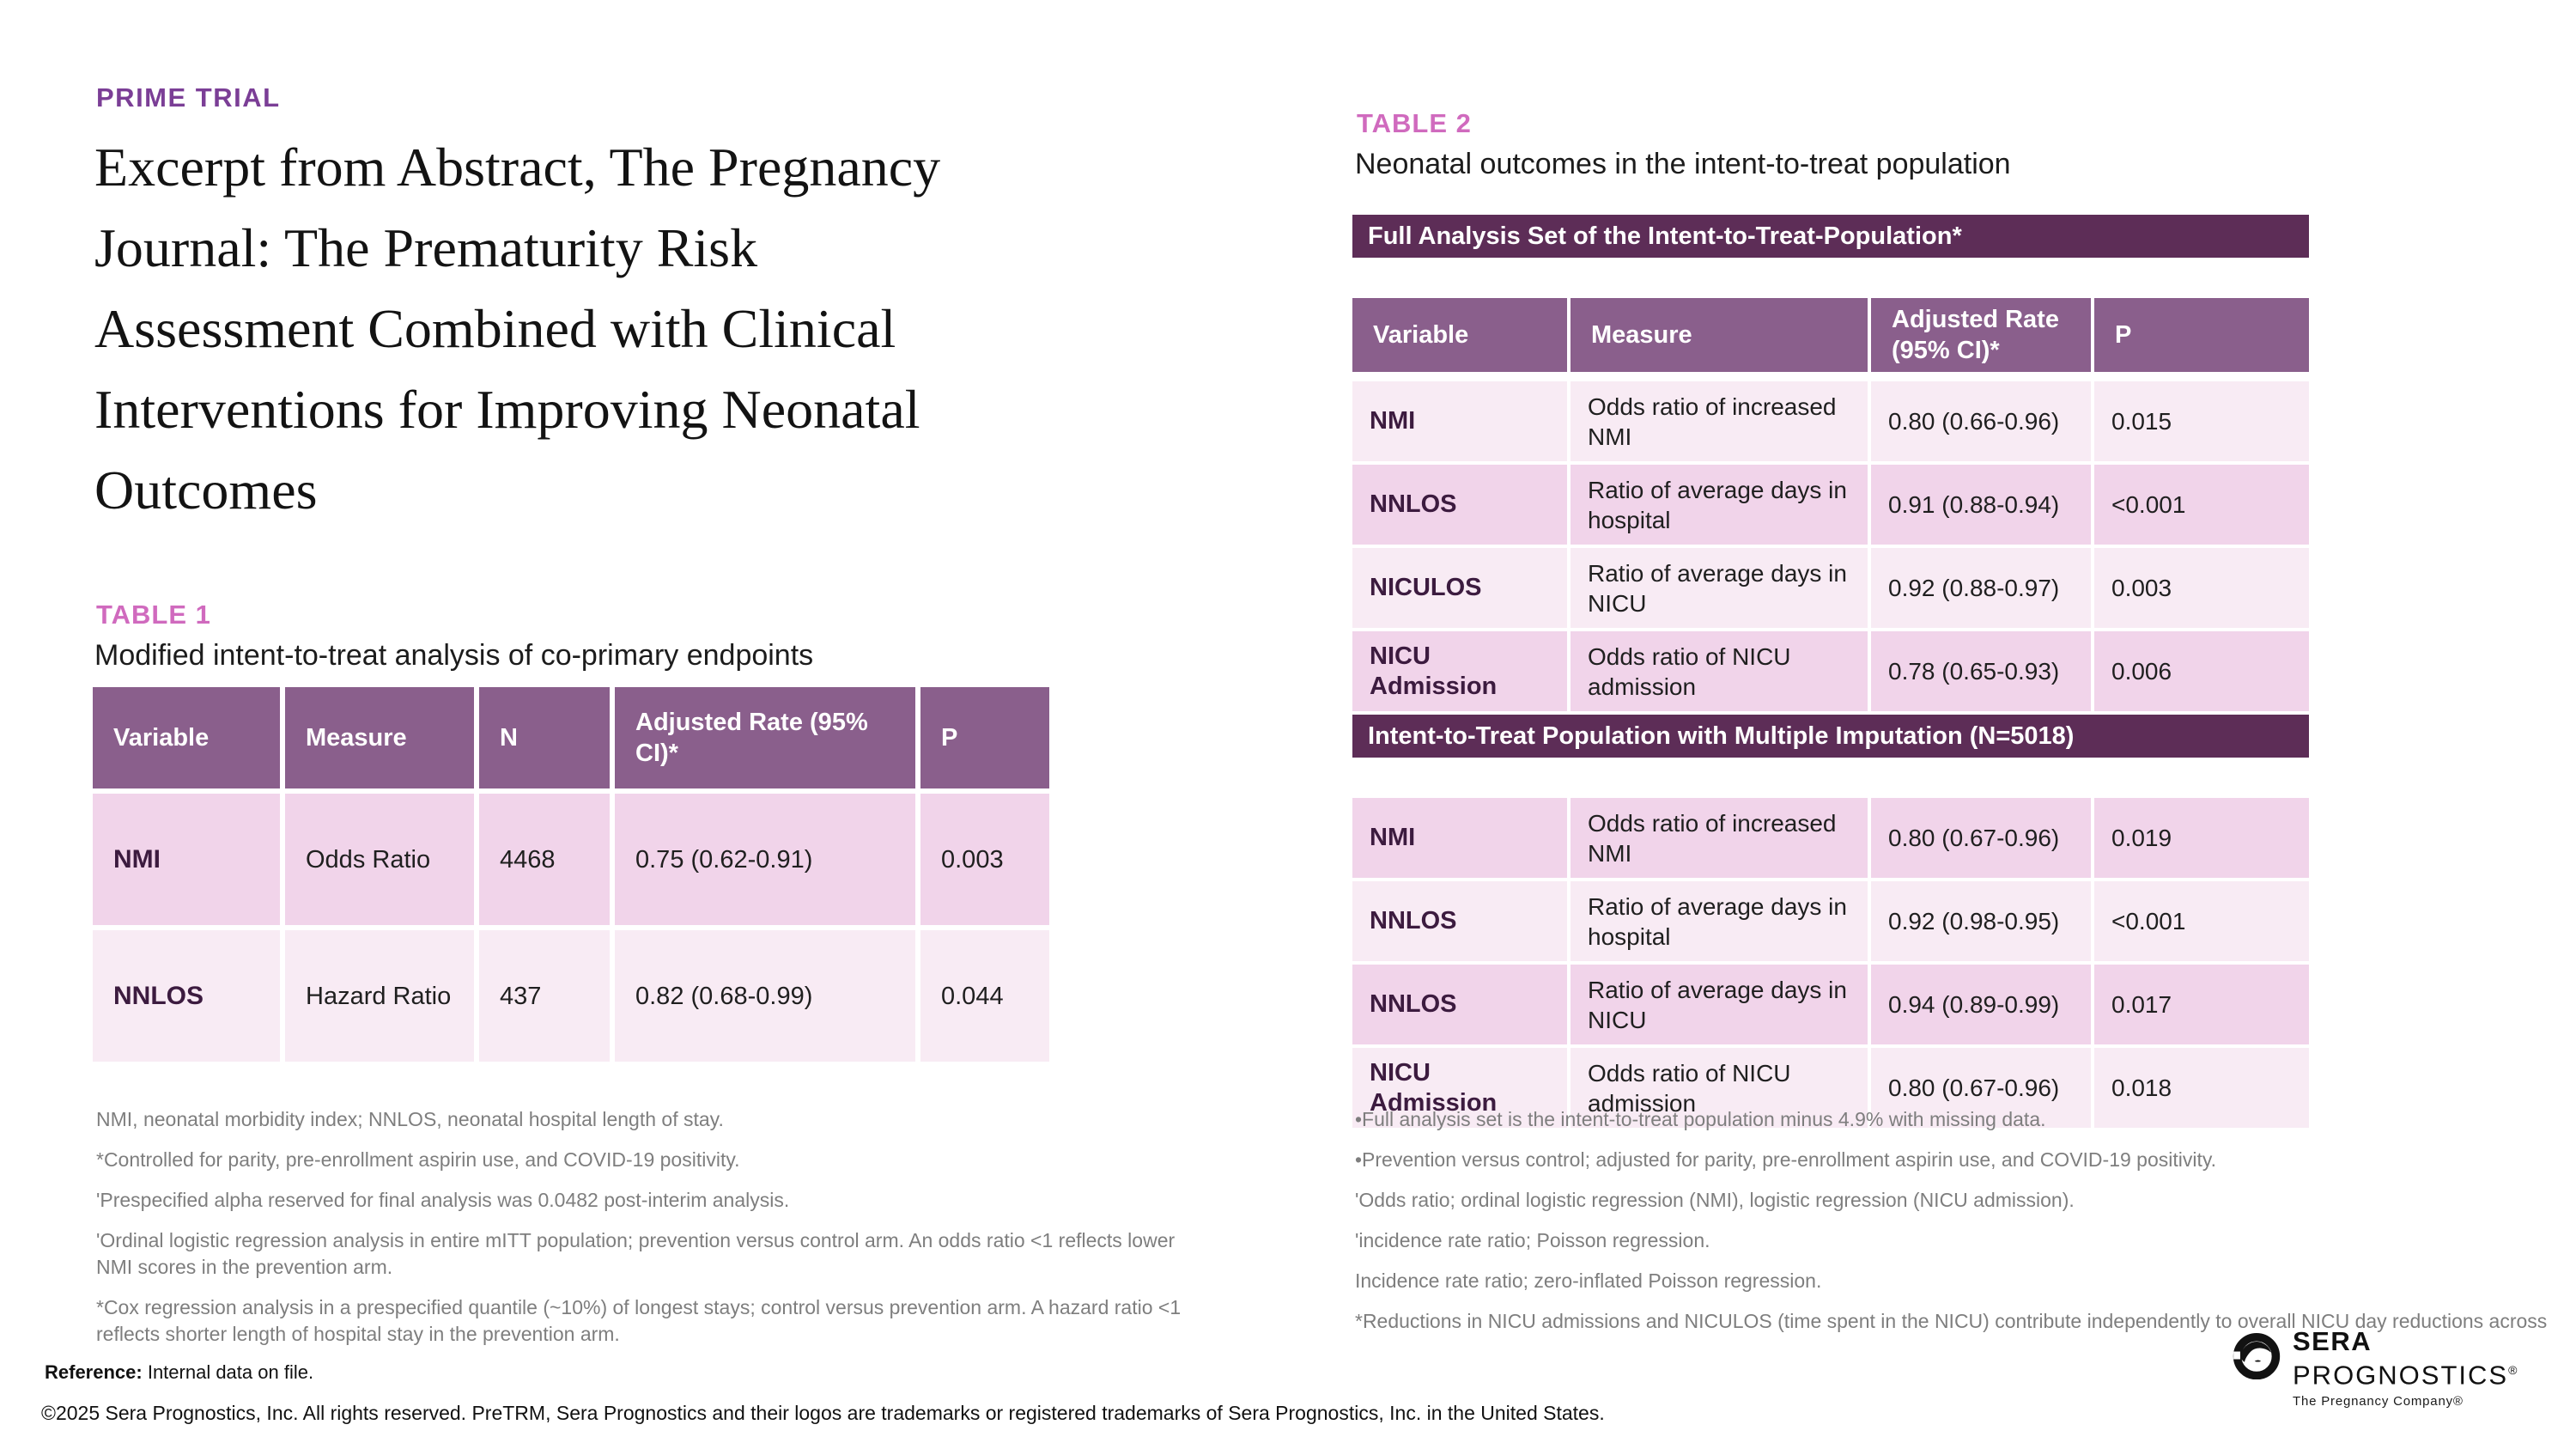  Describe the element at coordinates (188, 97) in the screenshot. I see `trial-eyebrow: PRIME TRIAL` at that location.